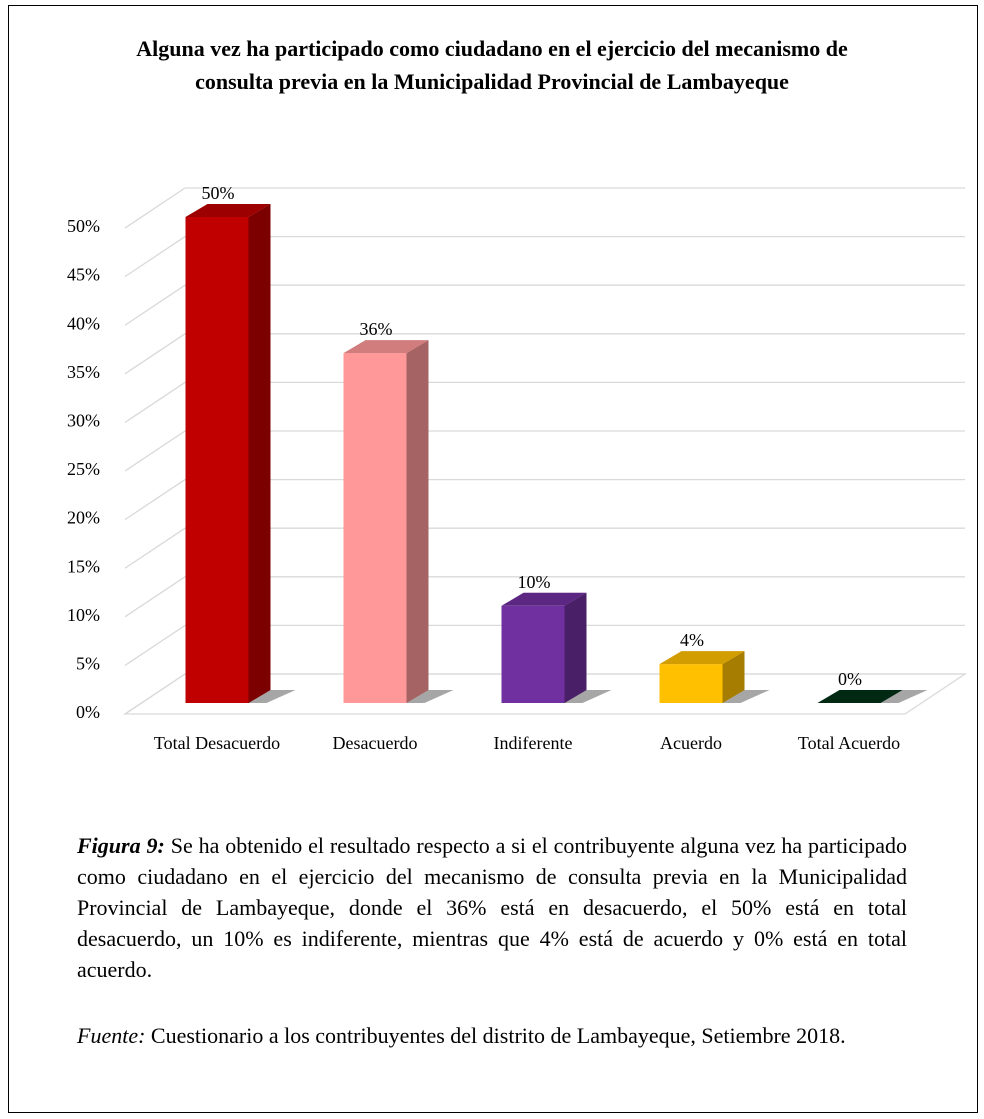 The width and height of the screenshot is (984, 1119). What do you see at coordinates (83, 421) in the screenshot?
I see `y-tick-label: 30%` at bounding box center [83, 421].